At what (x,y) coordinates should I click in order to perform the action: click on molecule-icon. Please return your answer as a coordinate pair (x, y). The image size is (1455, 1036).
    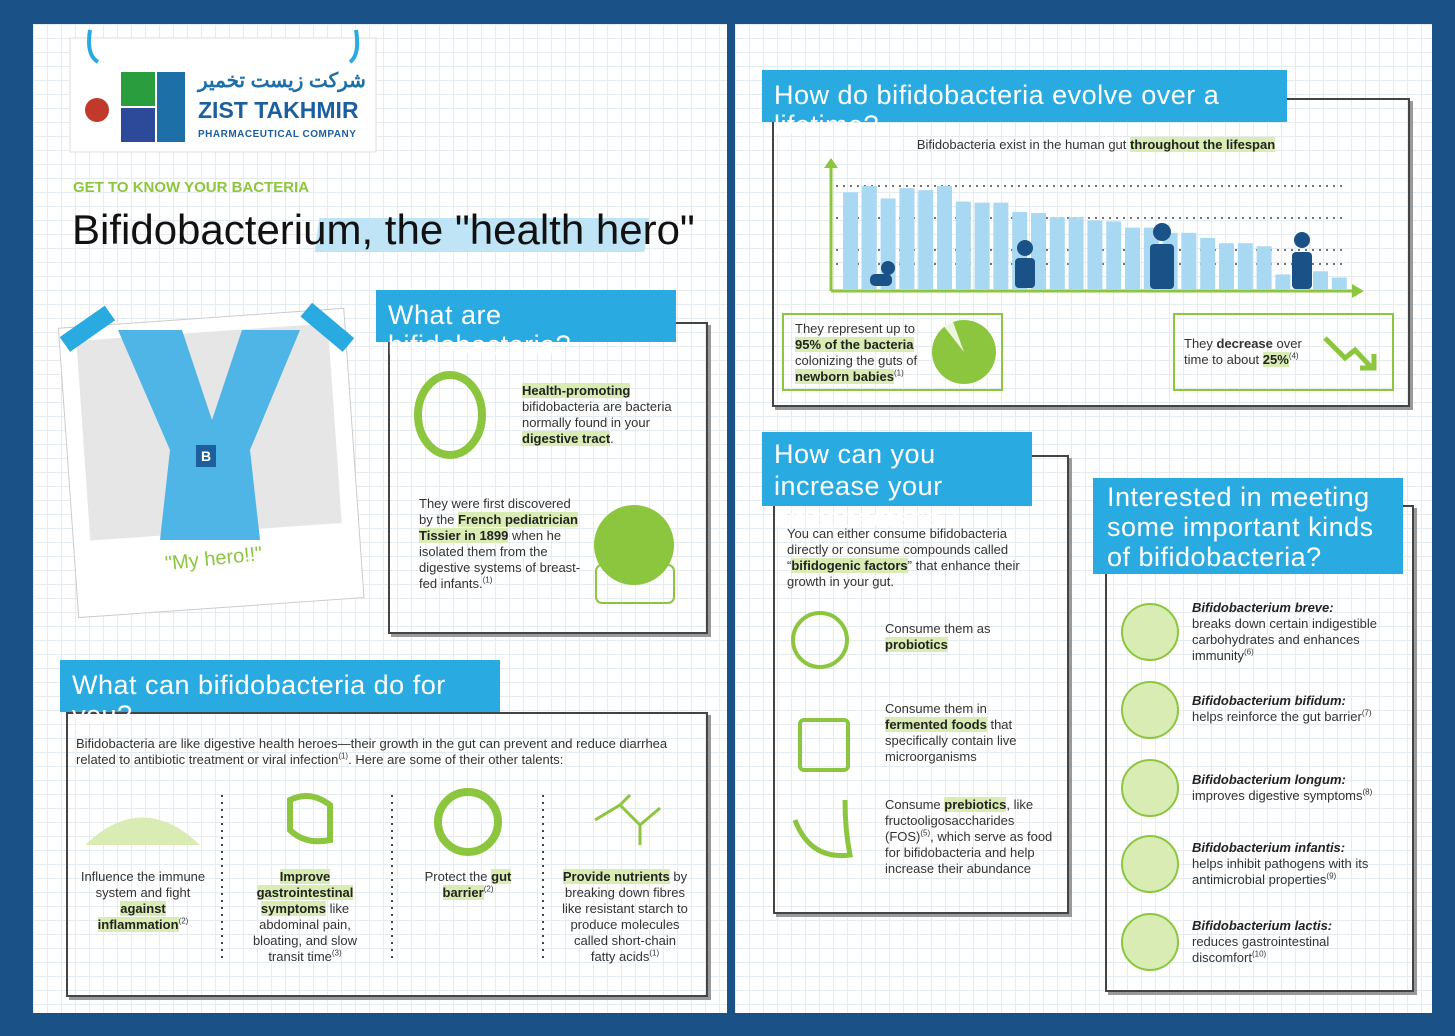
    Looking at the image, I should click on (627, 819).